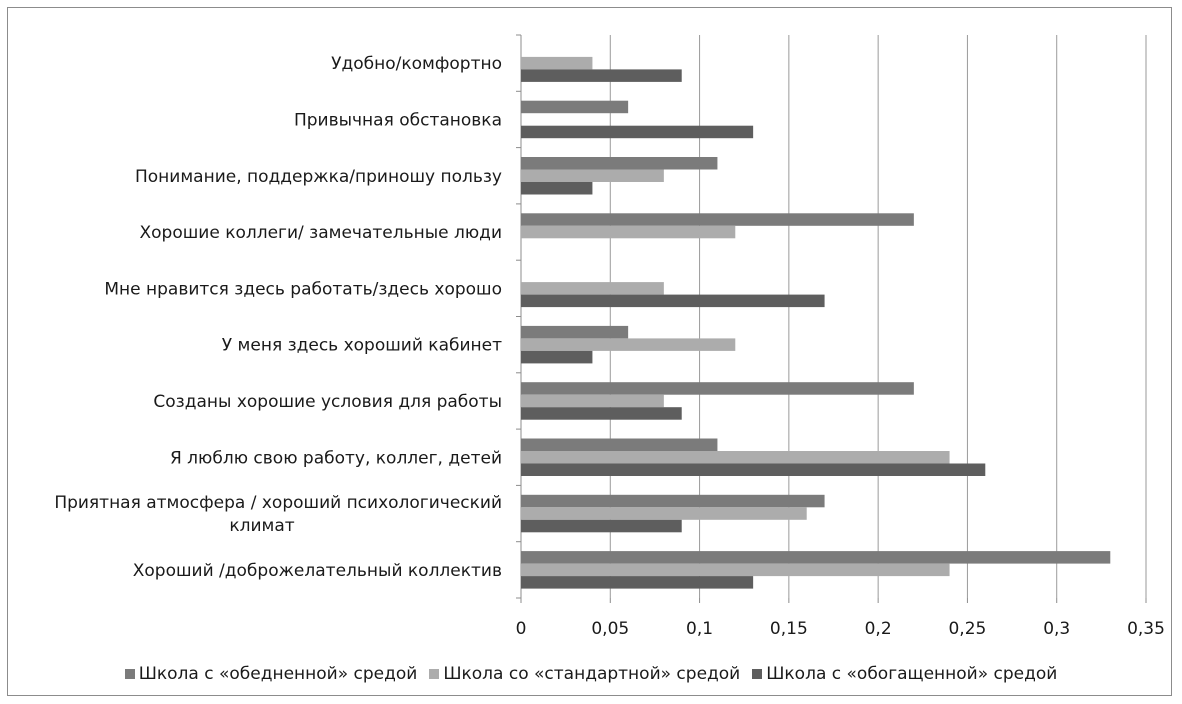 This screenshot has height=704, width=1182. What do you see at coordinates (398, 120) in the screenshot?
I see `category-label: Привычная обстановка` at bounding box center [398, 120].